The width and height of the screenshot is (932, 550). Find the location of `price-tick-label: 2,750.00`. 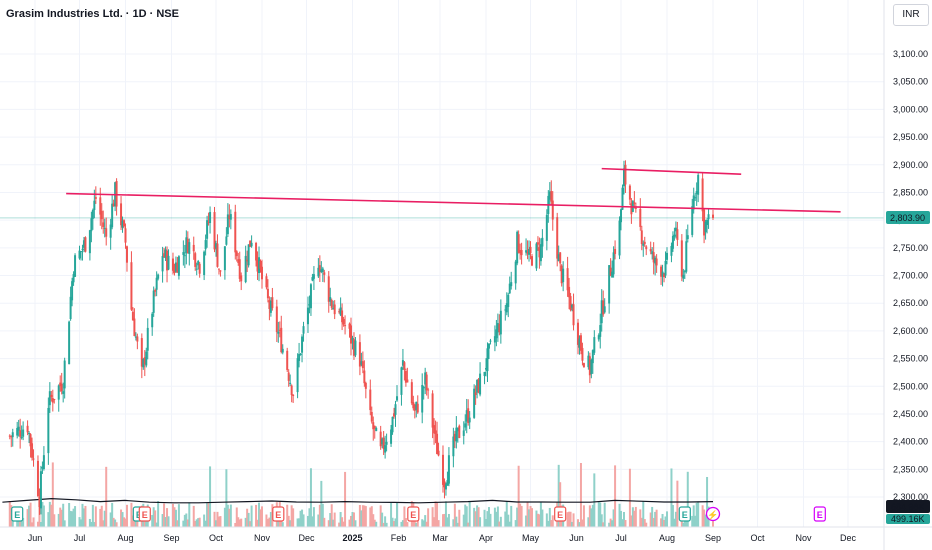

price-tick-label: 2,750.00 is located at coordinates (910, 248).